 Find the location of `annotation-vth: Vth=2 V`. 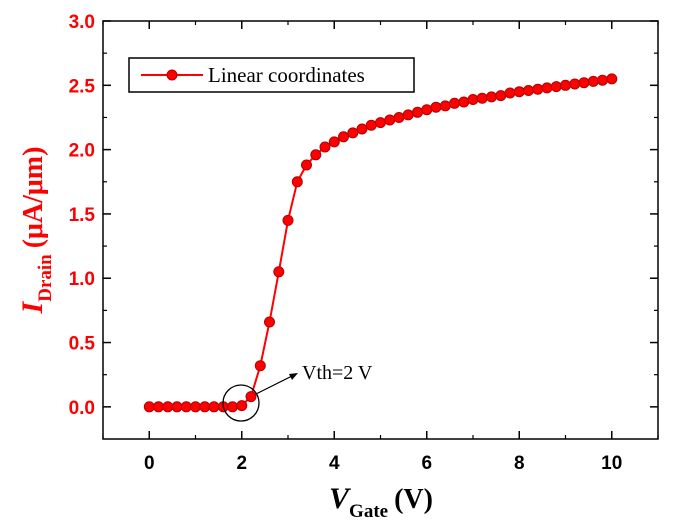

annotation-vth: Vth=2 V is located at coordinates (297, 392).